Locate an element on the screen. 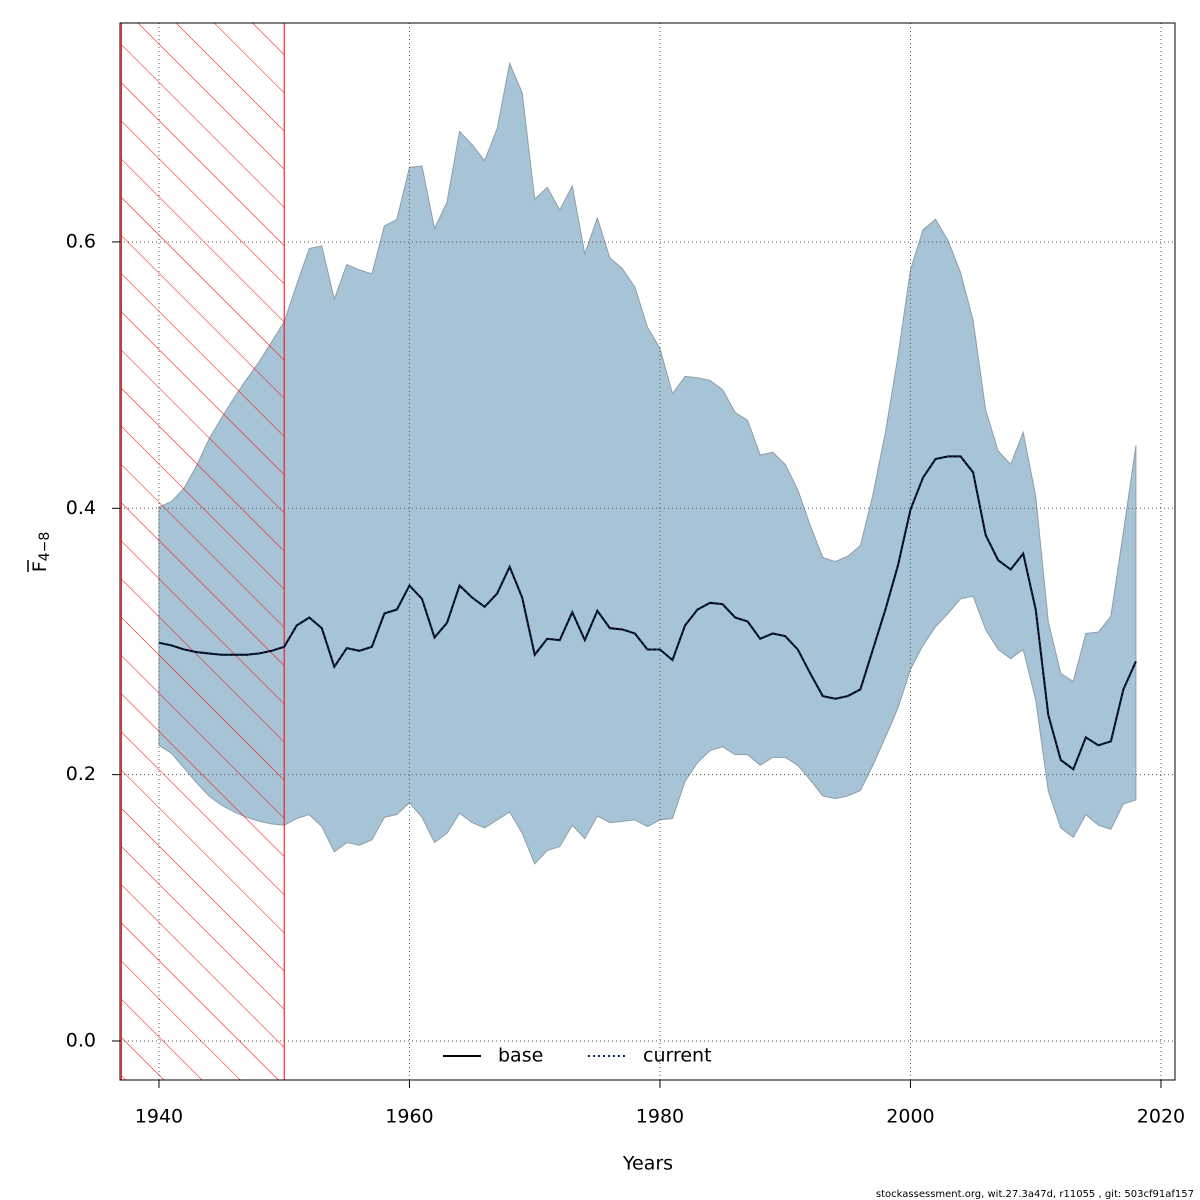 This screenshot has height=1200, width=1200. x-tick-label: 2020 is located at coordinates (1161, 1117).